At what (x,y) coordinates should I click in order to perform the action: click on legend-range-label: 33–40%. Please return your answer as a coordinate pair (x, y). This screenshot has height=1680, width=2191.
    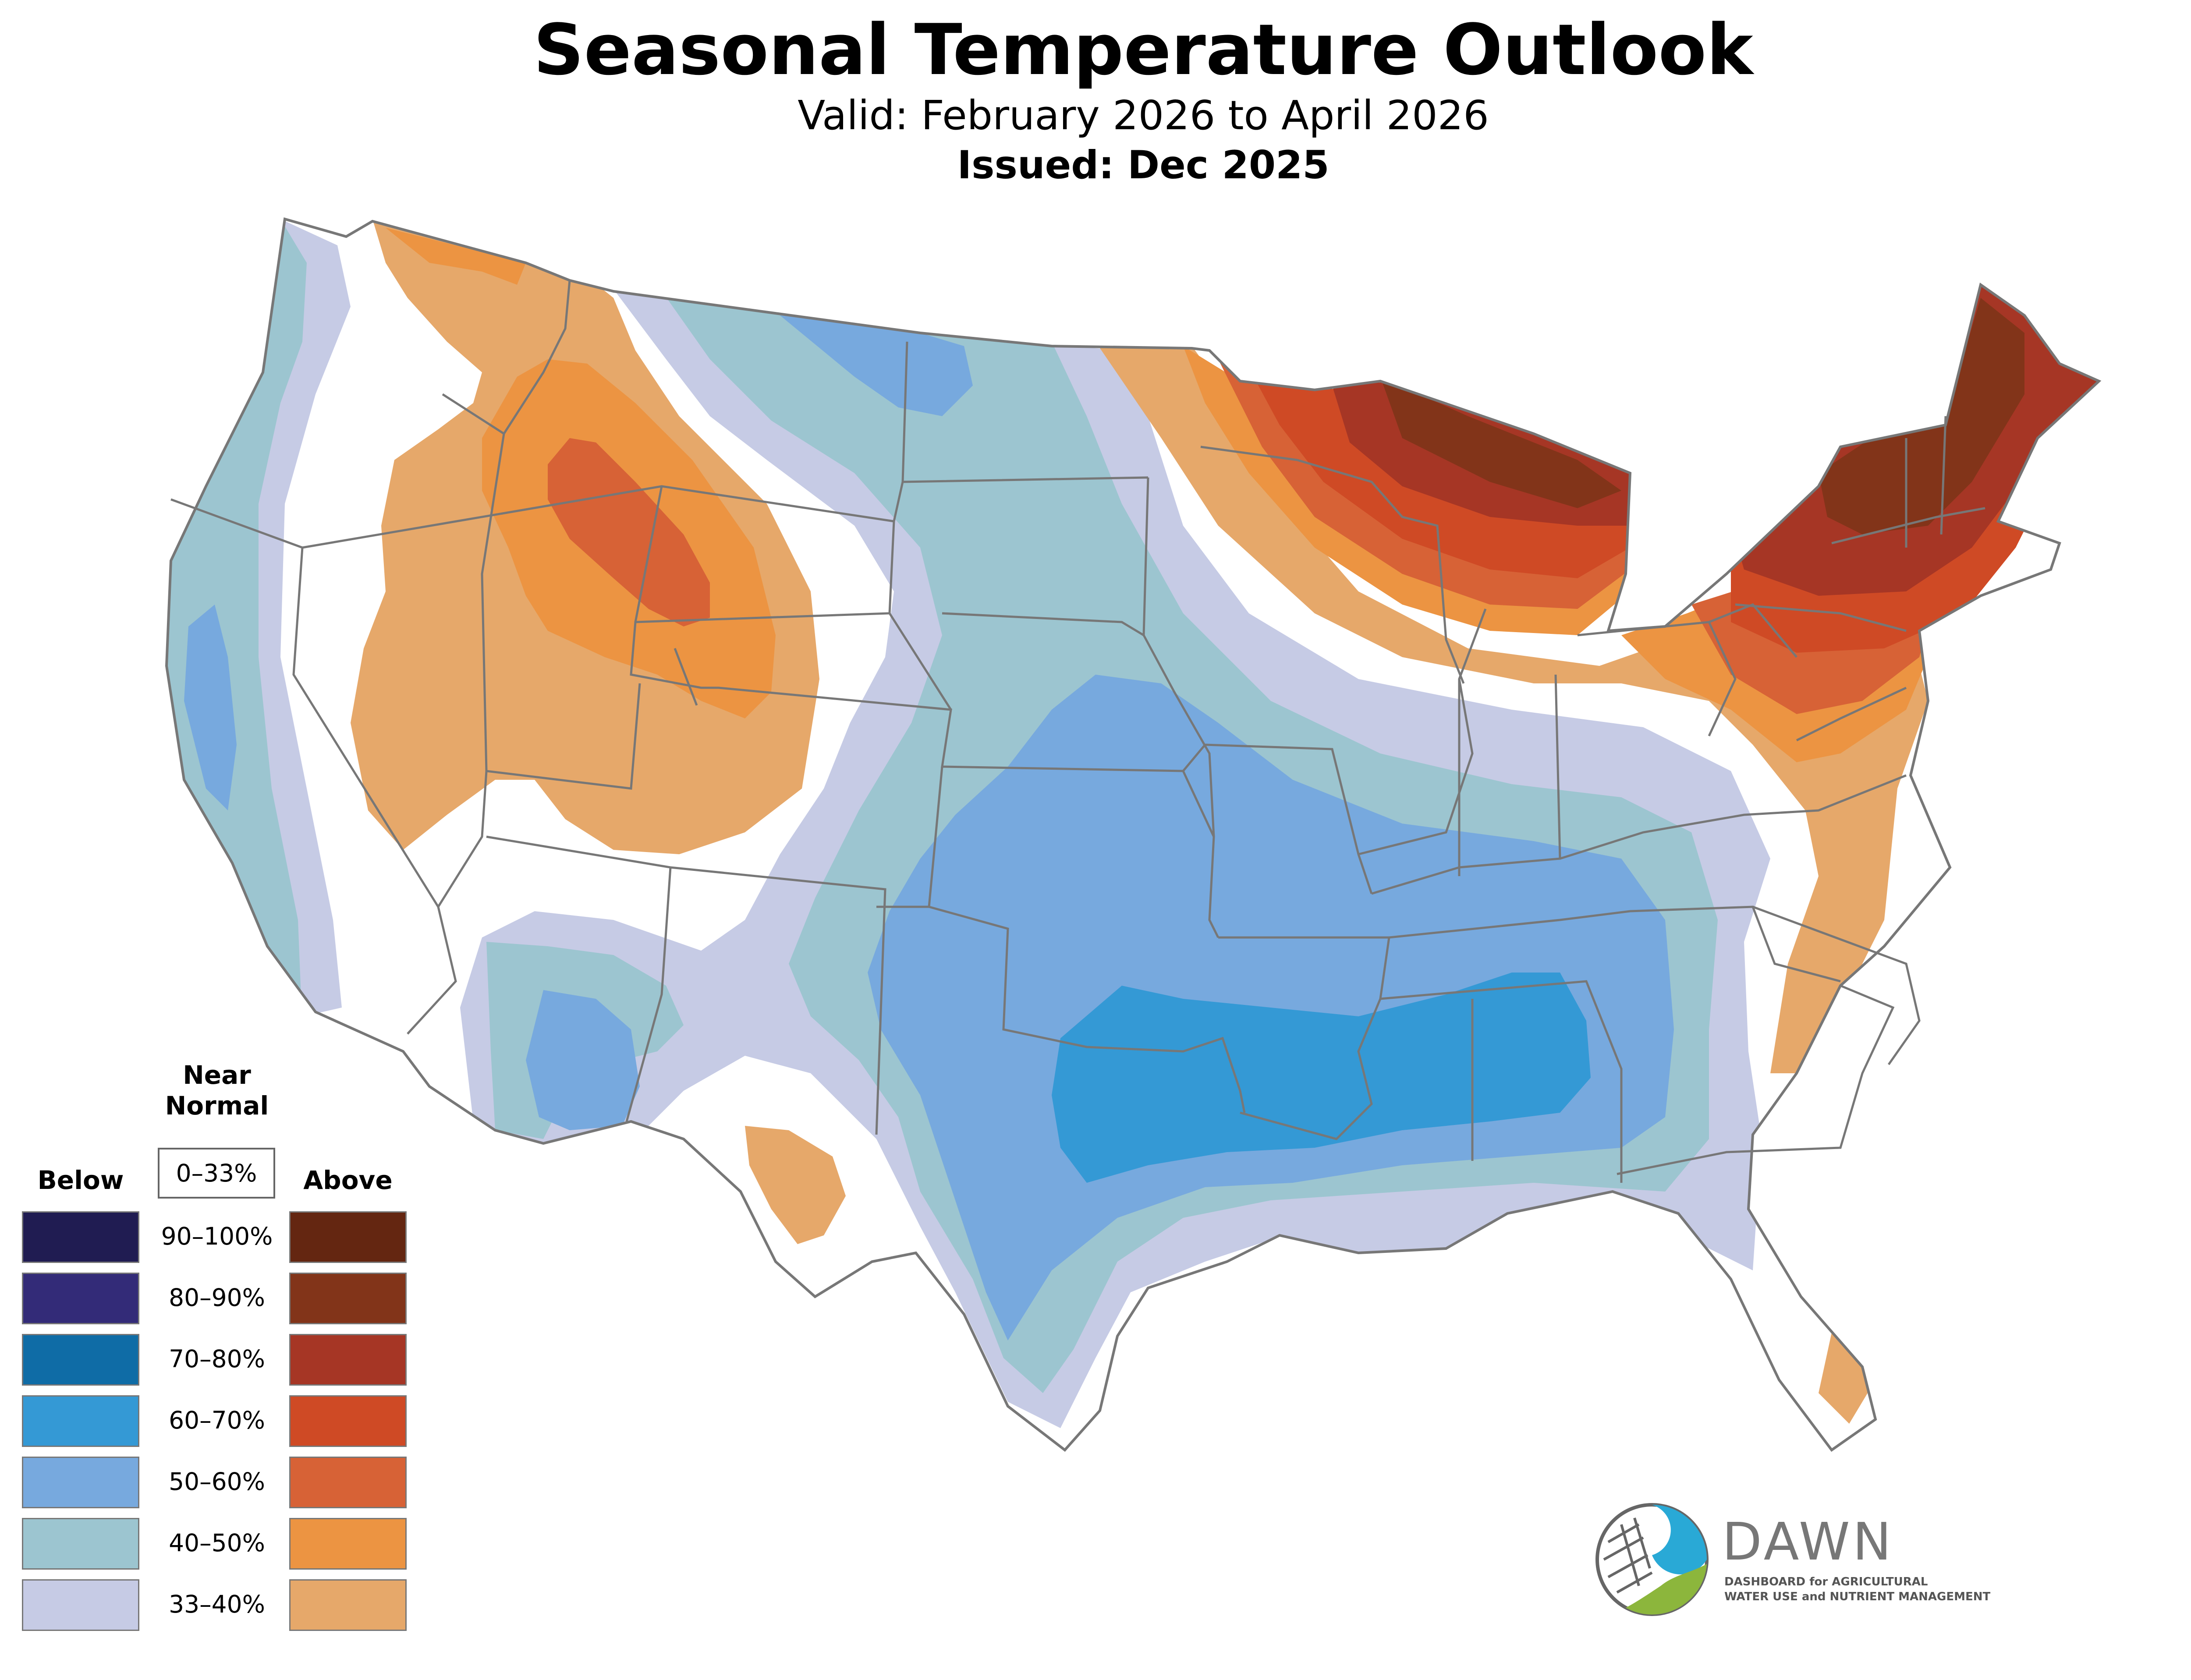
    Looking at the image, I should click on (217, 1604).